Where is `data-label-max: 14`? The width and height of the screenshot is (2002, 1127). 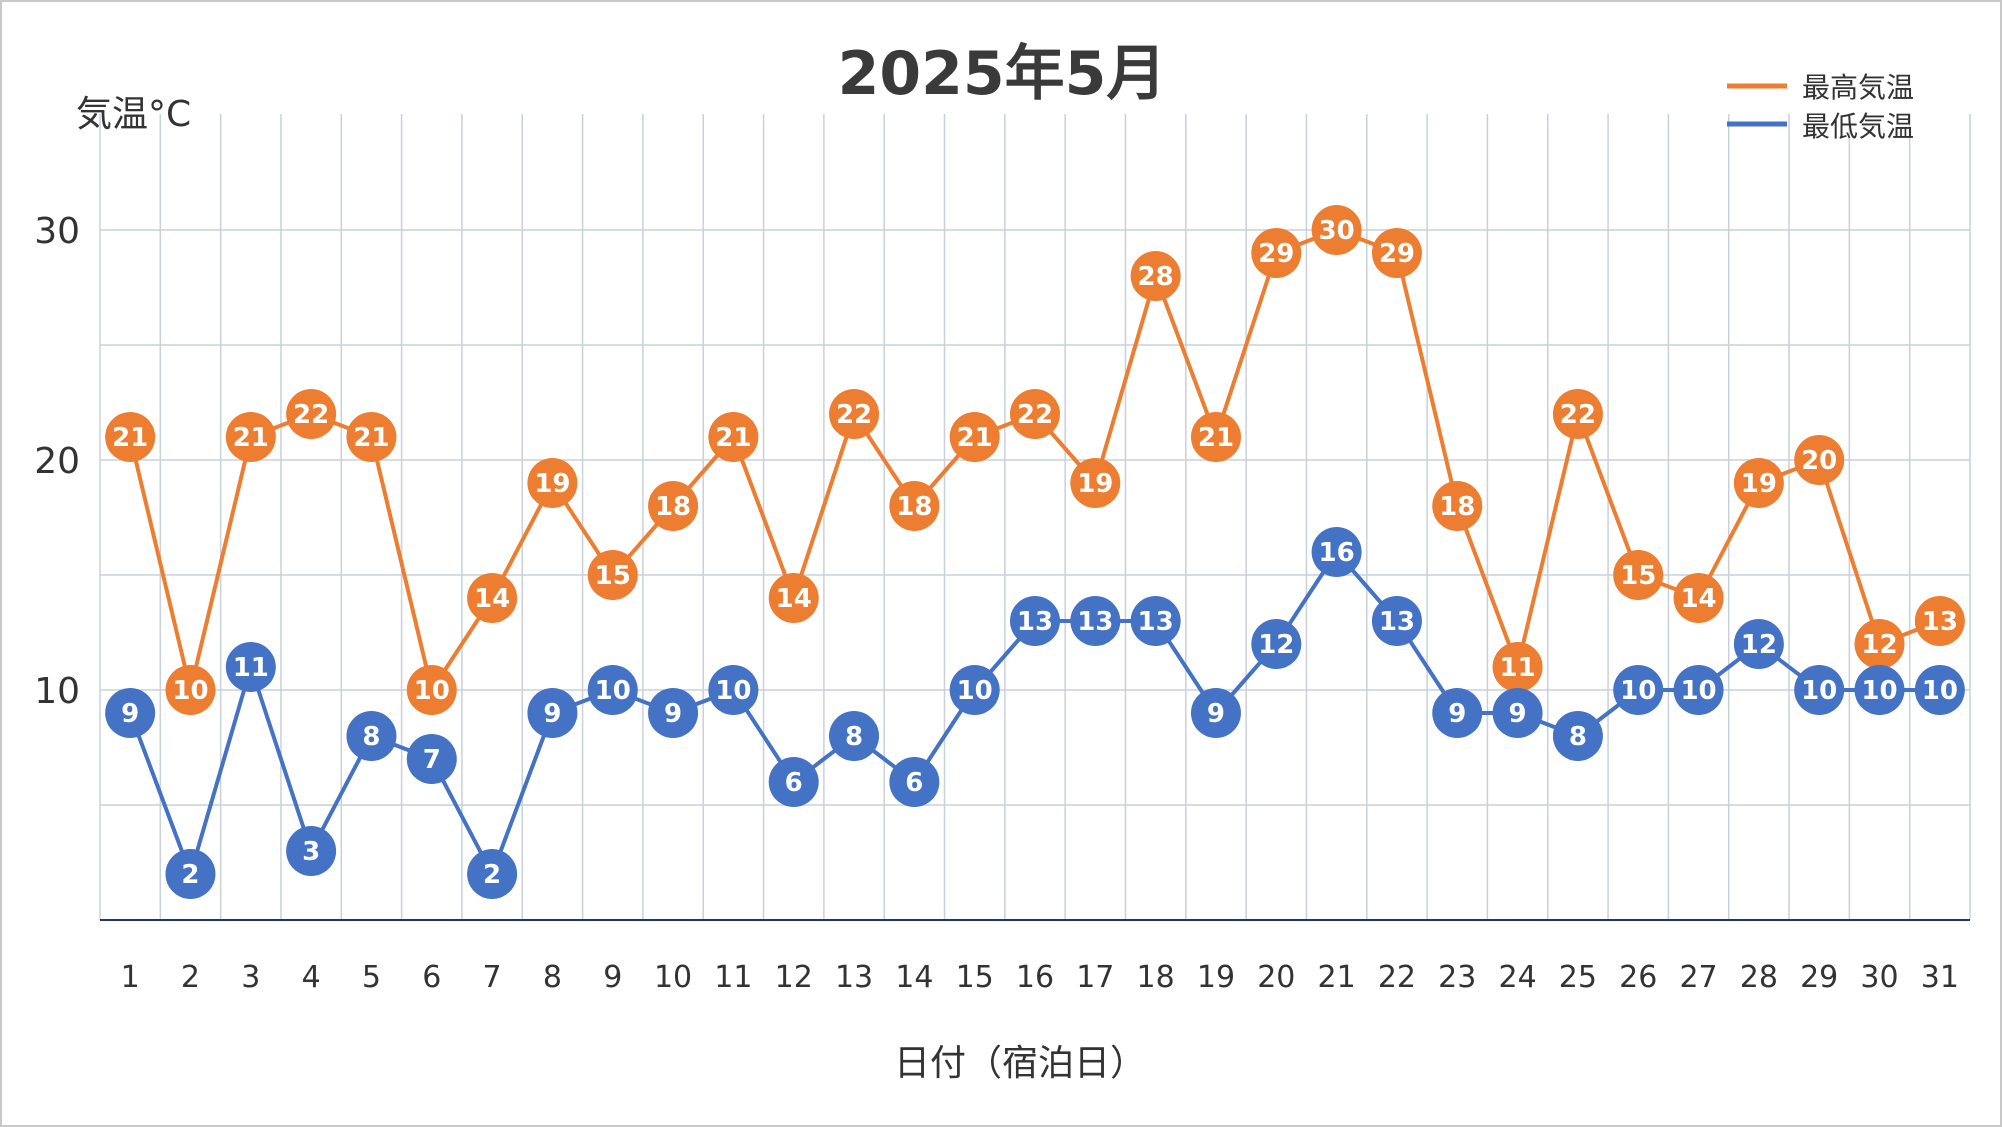 data-label-max: 14 is located at coordinates (1698, 599).